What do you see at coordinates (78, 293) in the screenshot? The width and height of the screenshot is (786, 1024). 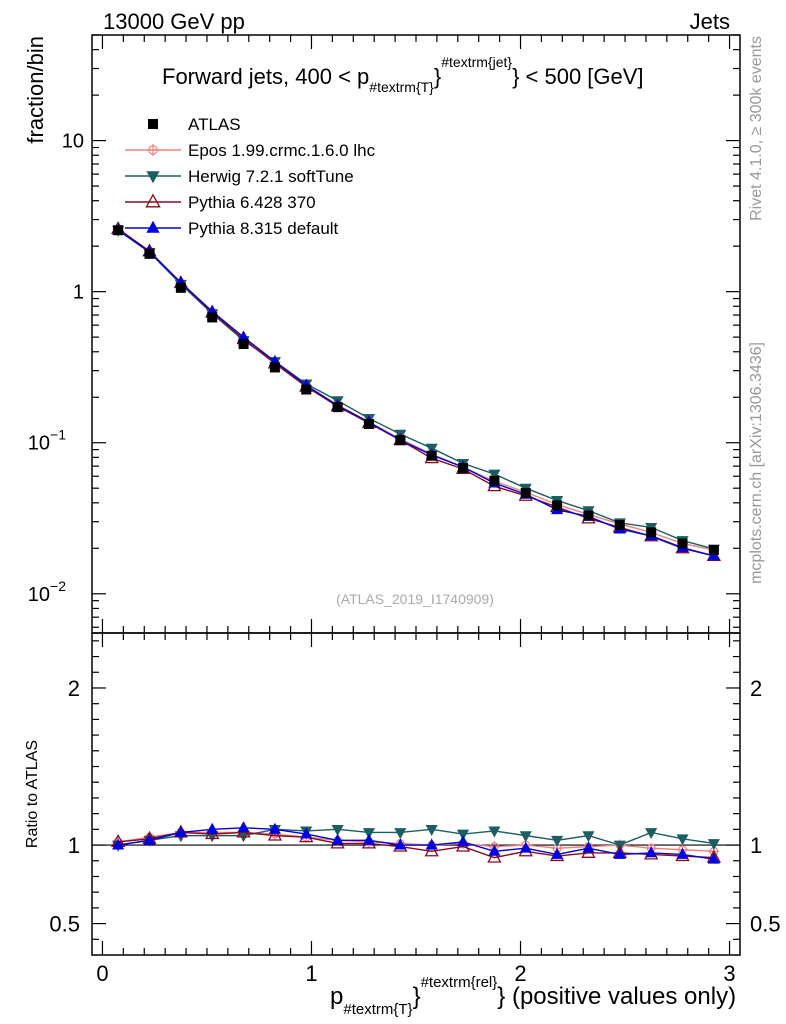 I see `main-ytick-label: 1` at bounding box center [78, 293].